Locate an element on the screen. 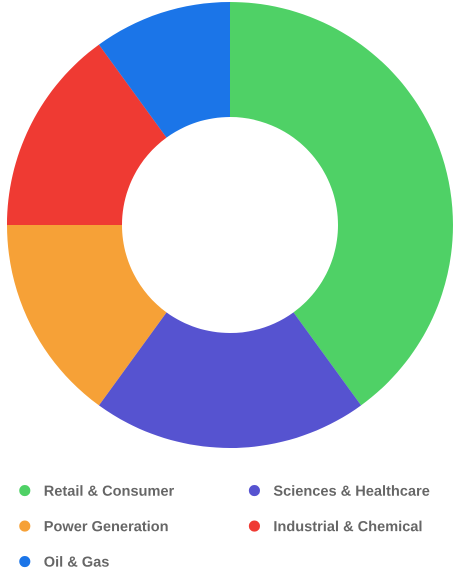  legend-label: Oil & Gas is located at coordinates (76, 561).